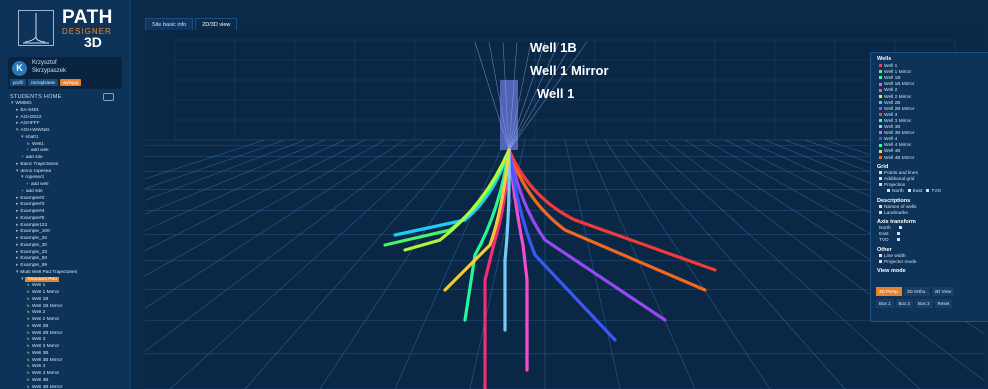 The height and width of the screenshot is (389, 988). What do you see at coordinates (65, 300) in the screenshot?
I see `tree-well-item: ↳ Well 1B` at bounding box center [65, 300].